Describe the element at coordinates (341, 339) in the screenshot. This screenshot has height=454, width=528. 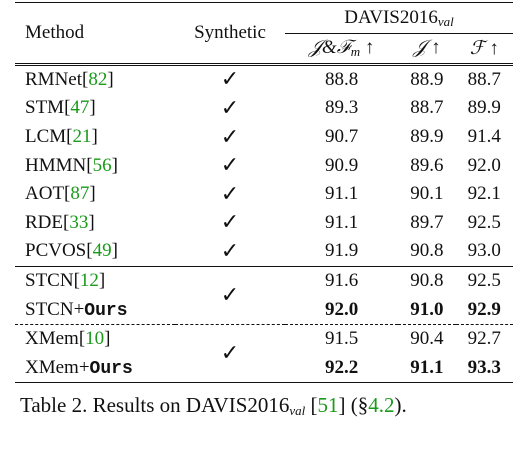
I see `value-cell: 91.5` at that location.